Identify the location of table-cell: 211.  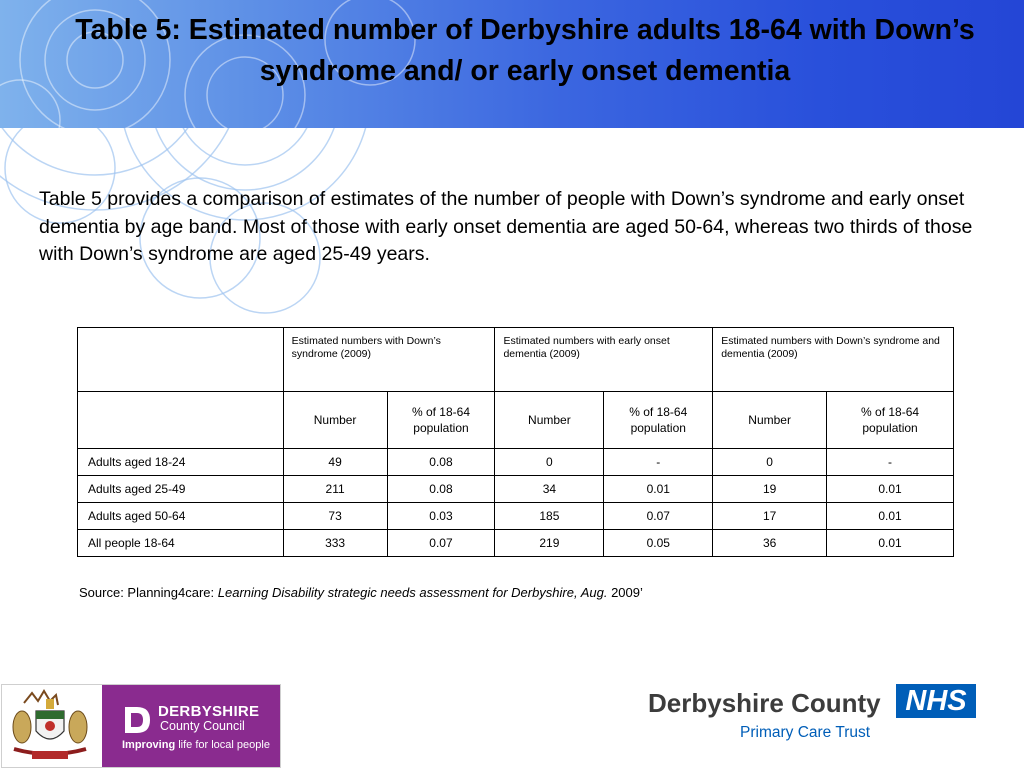
(335, 489).